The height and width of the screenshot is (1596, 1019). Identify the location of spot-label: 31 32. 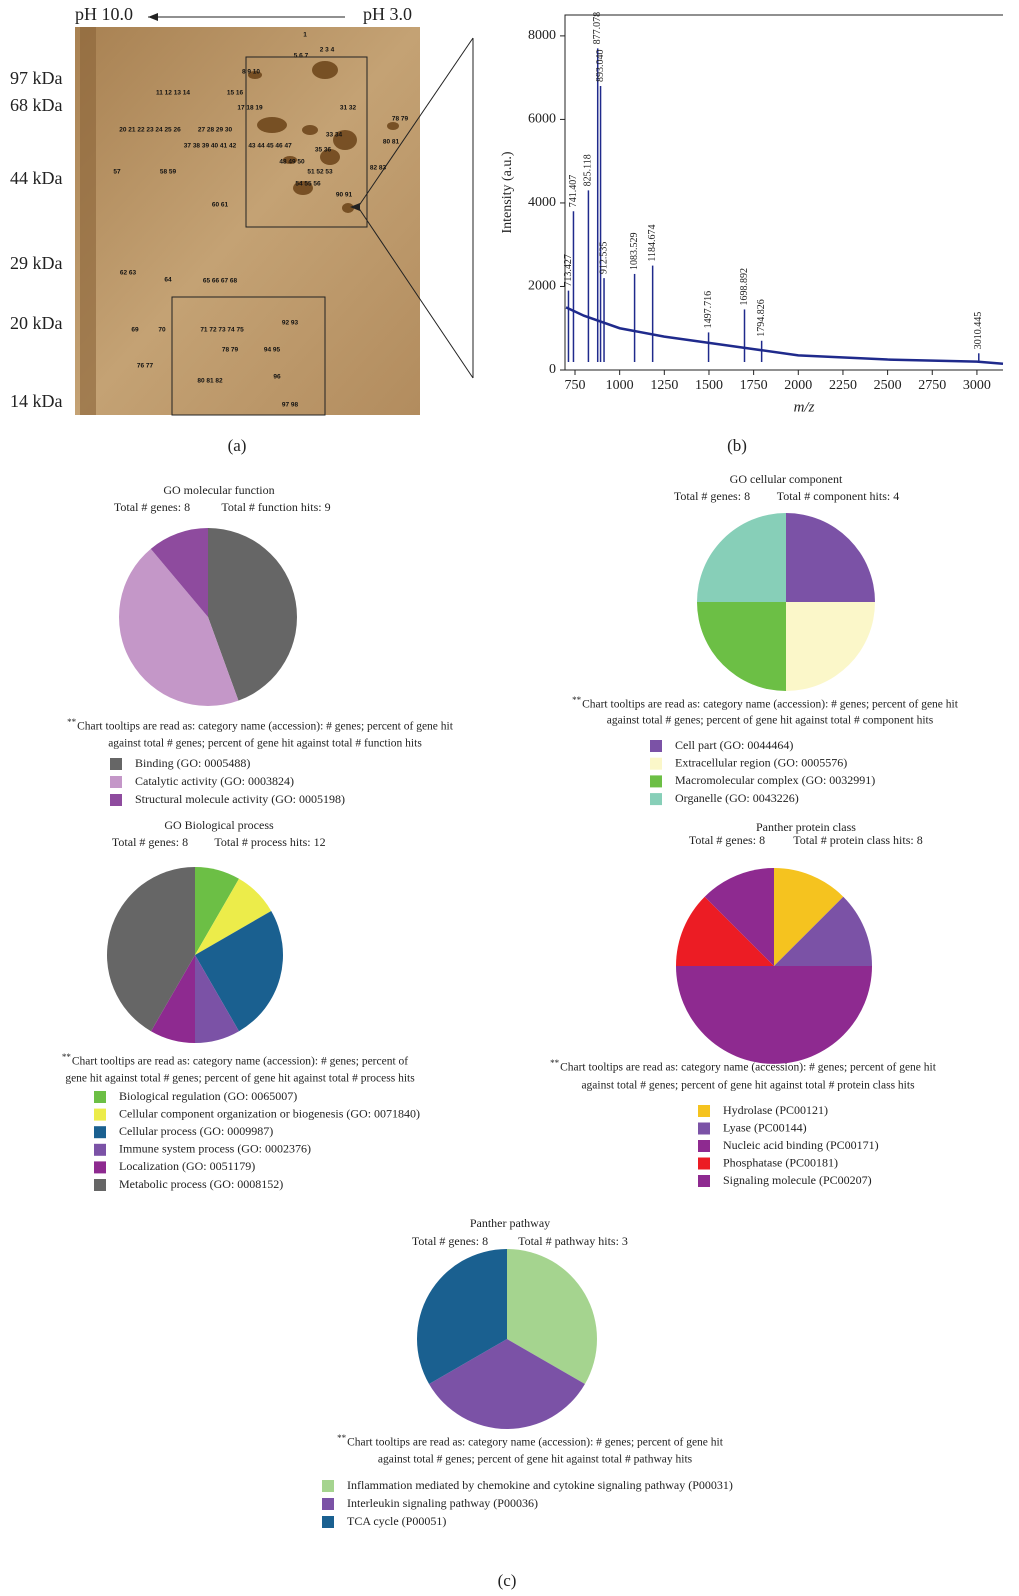
(348, 108).